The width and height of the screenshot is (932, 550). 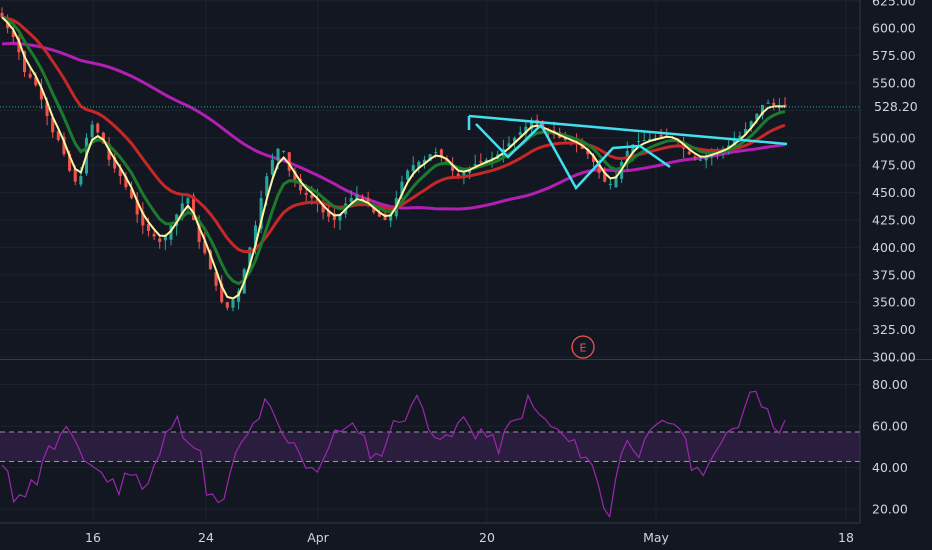 What do you see at coordinates (890, 447) in the screenshot?
I see `rsi-axis: 80.00 60.00 40.00 20.00` at bounding box center [890, 447].